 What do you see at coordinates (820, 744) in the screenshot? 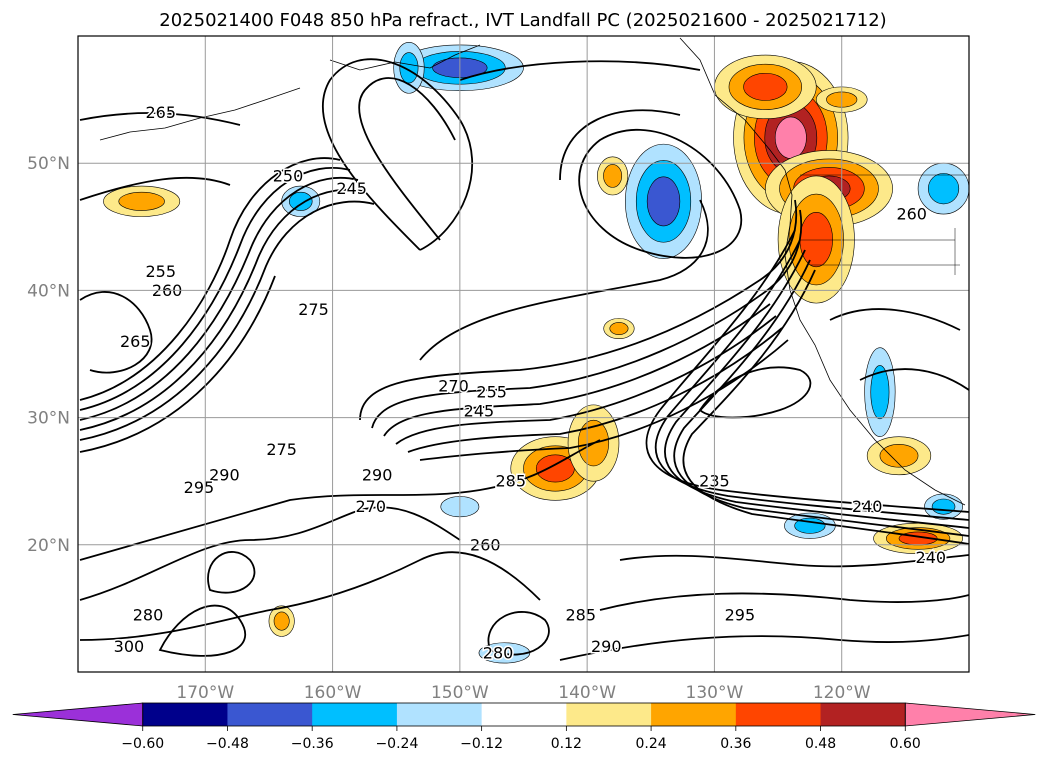
I see `colorbar-tick-label: 0.48` at bounding box center [820, 744].